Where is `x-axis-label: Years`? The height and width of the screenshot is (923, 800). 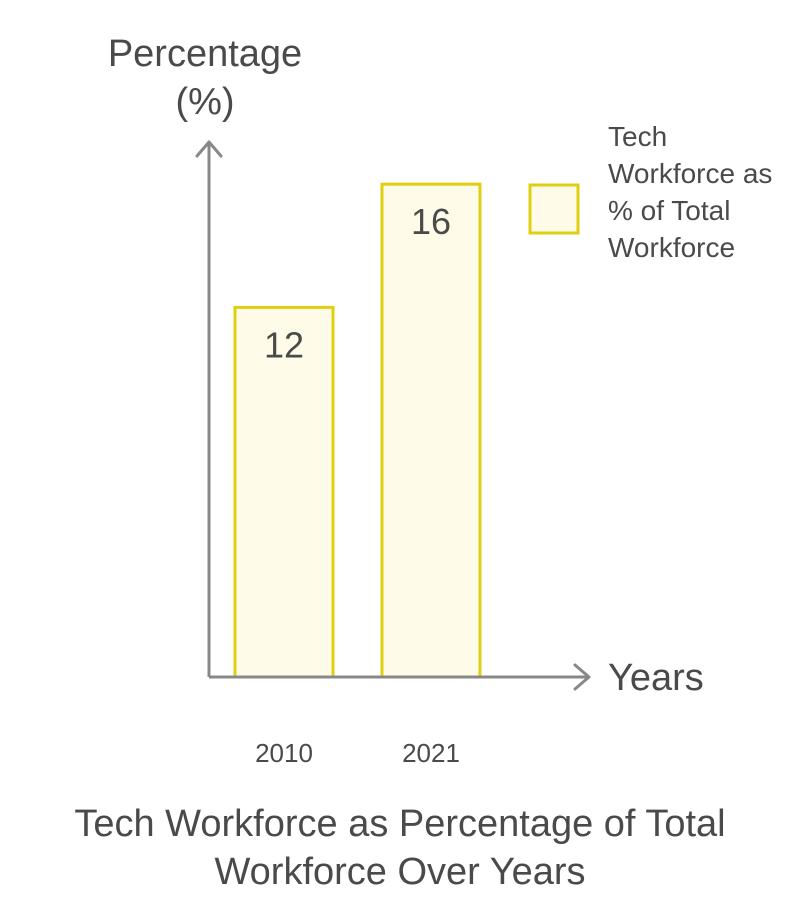
x-axis-label: Years is located at coordinates (656, 678).